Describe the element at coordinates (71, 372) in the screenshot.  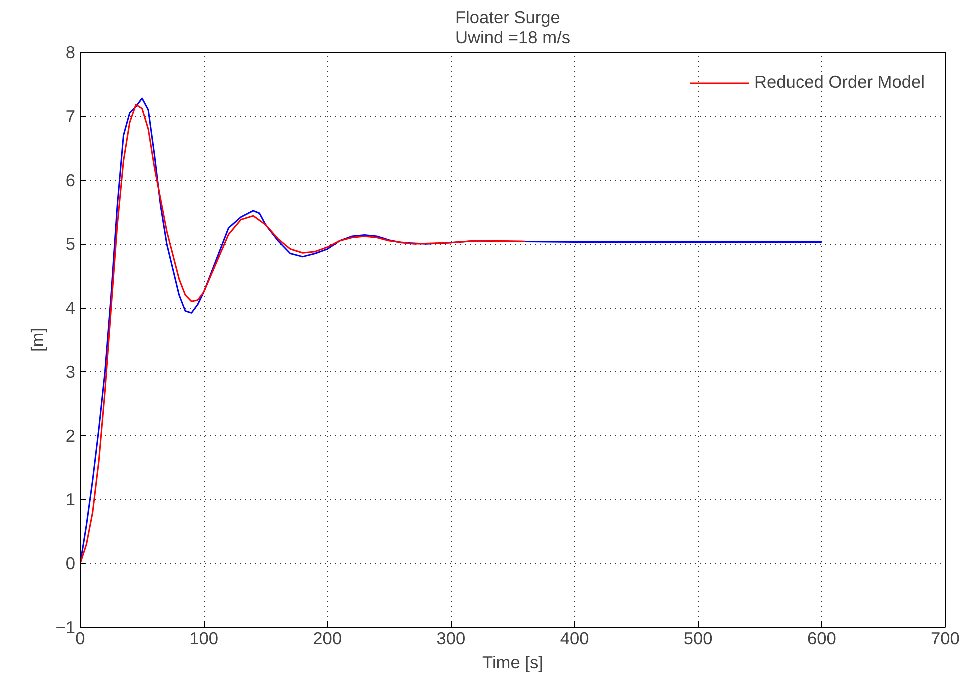
I see `y-tick-label: 3` at that location.